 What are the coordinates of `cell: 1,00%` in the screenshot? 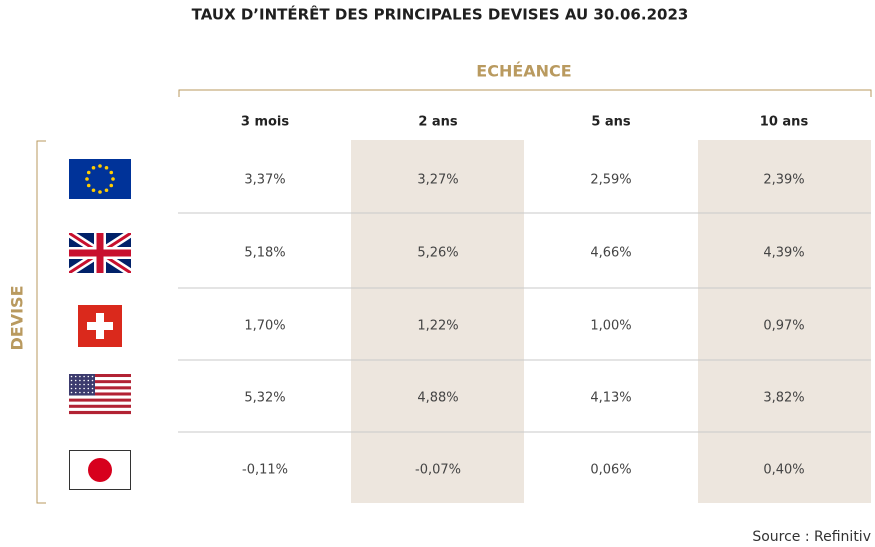 It's located at (610, 326).